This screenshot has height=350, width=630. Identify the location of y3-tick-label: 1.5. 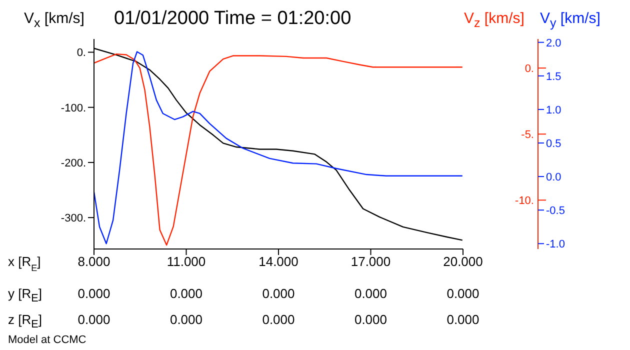
(554, 76).